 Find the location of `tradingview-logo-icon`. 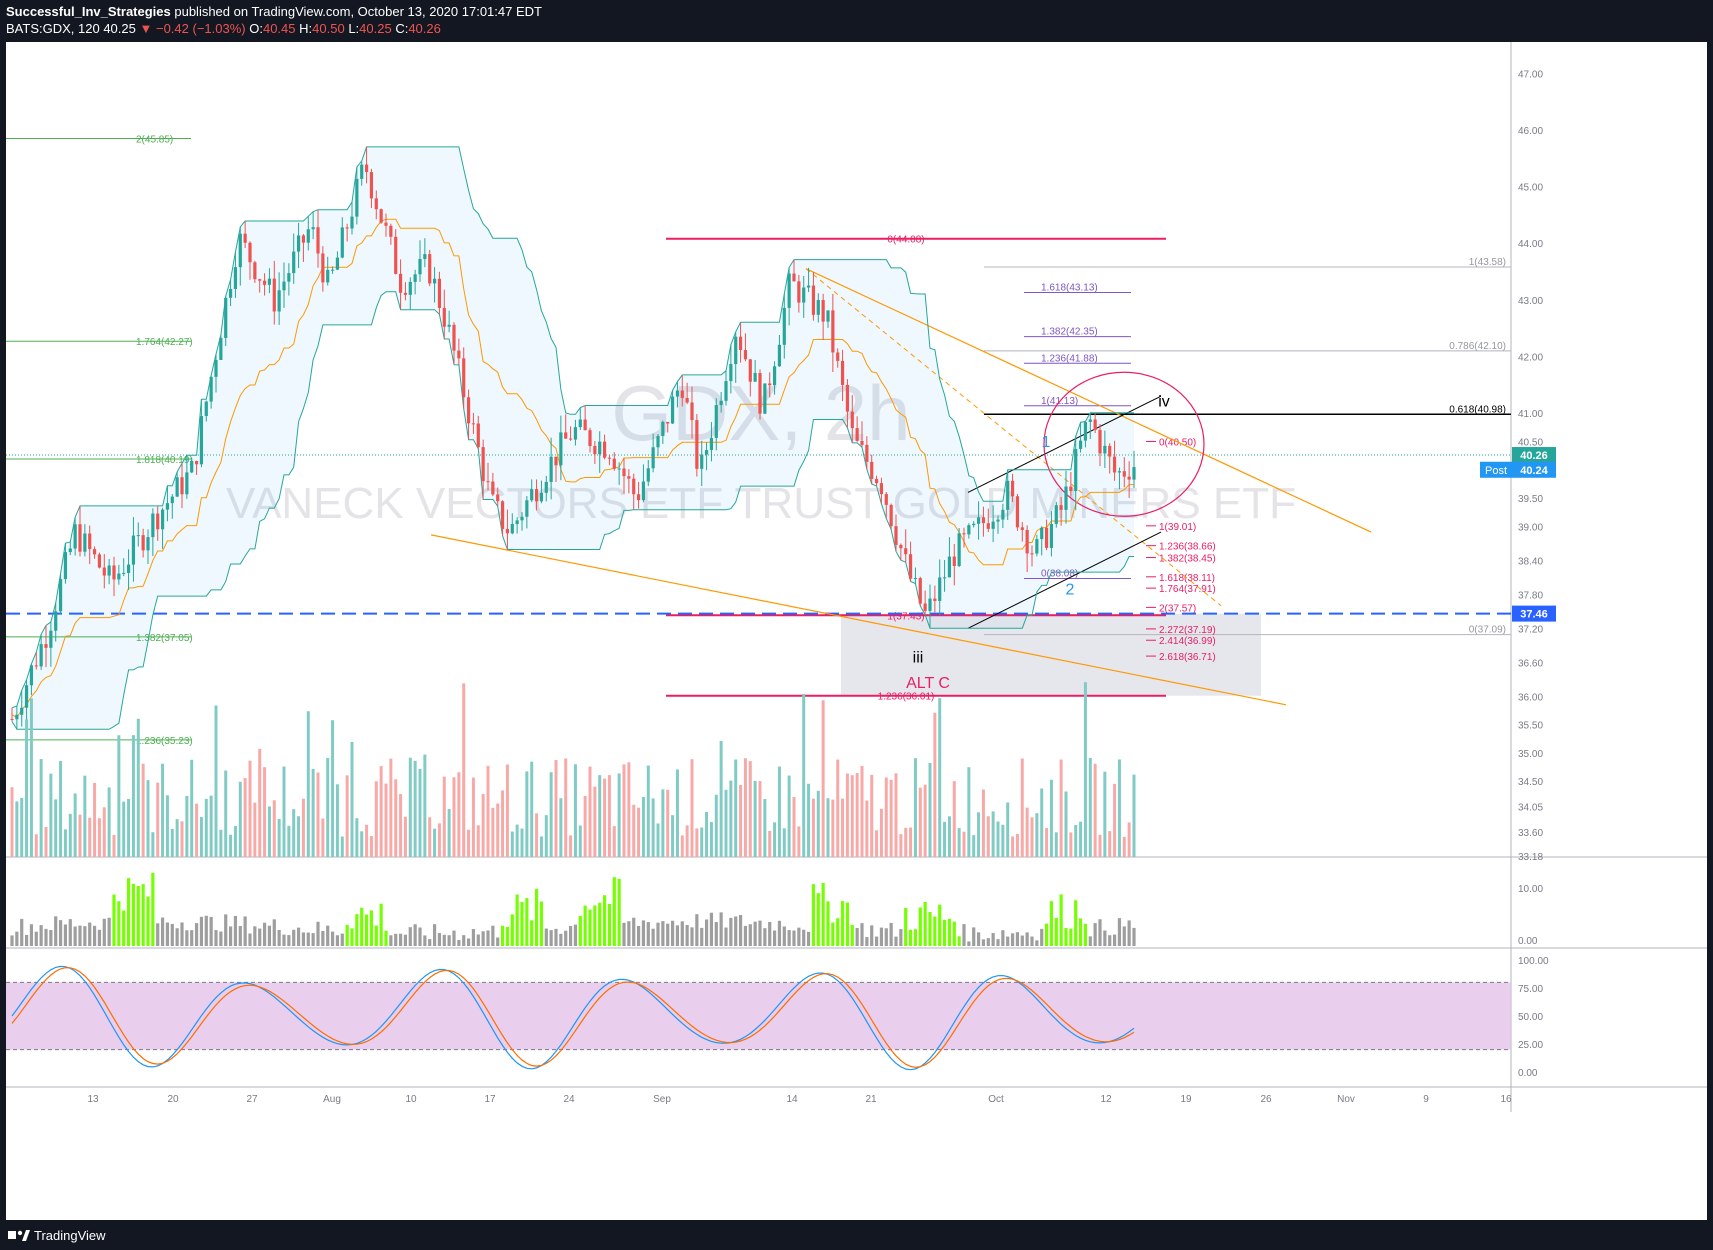

tradingview-logo-icon is located at coordinates (19, 1235).